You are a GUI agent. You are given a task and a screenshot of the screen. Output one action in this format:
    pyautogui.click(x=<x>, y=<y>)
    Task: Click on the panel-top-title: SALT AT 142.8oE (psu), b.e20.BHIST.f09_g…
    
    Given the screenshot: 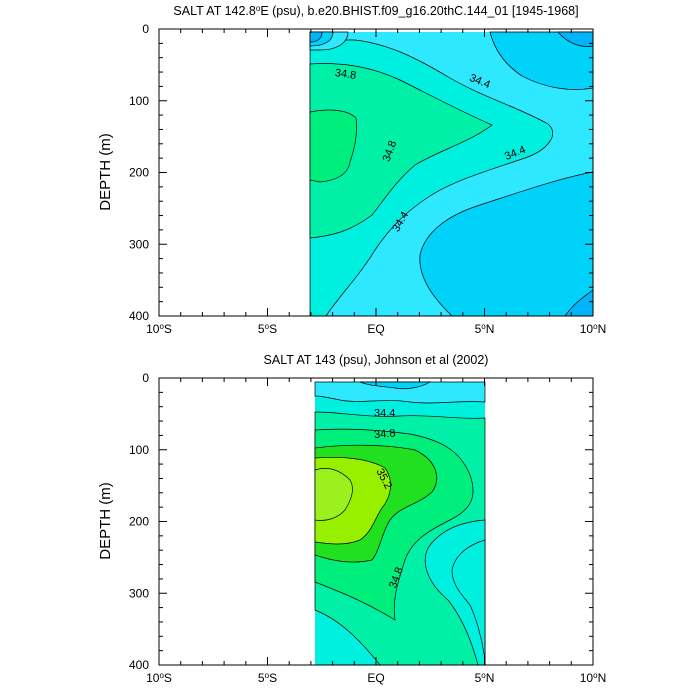 What is the action you would take?
    pyautogui.click(x=375, y=11)
    